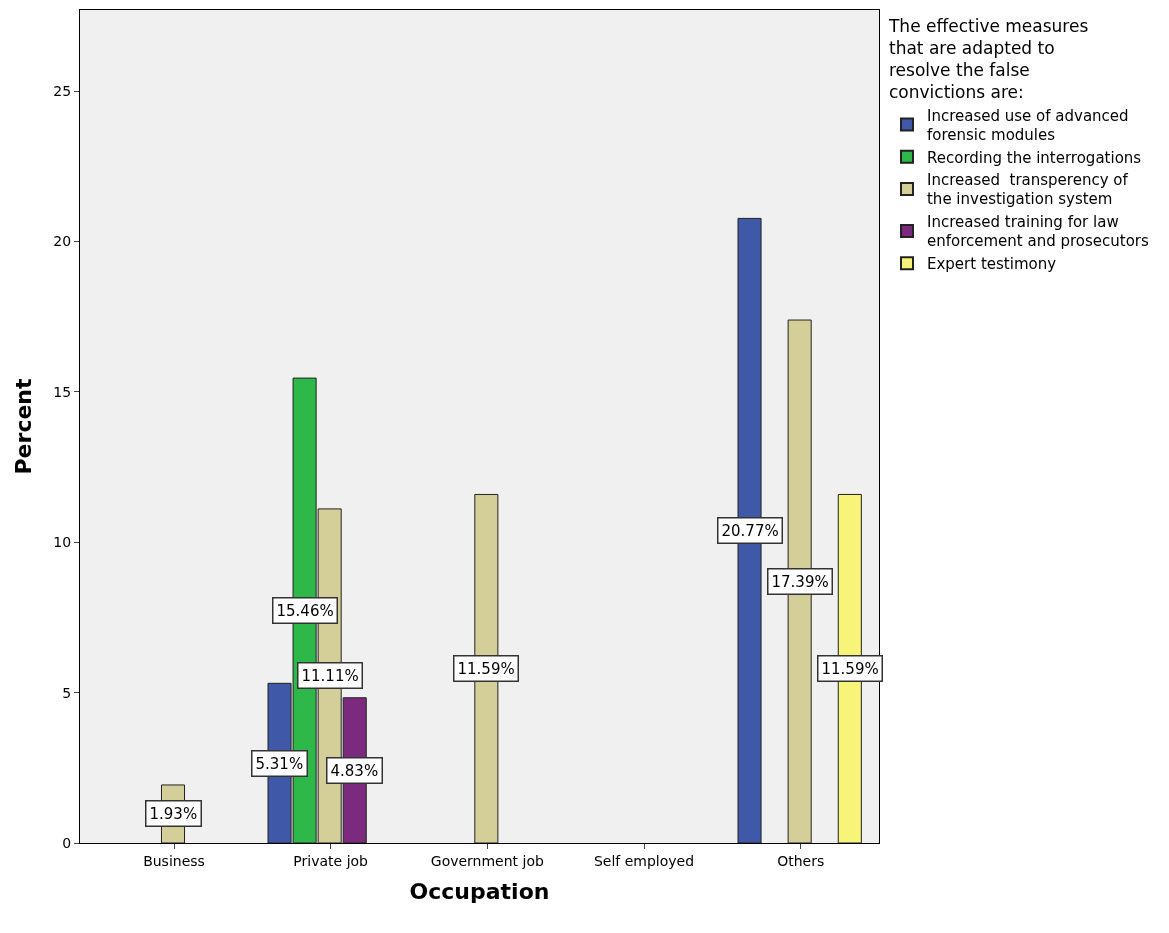 This screenshot has height=933, width=1169. I want to click on y-tick-label: 5, so click(67, 692).